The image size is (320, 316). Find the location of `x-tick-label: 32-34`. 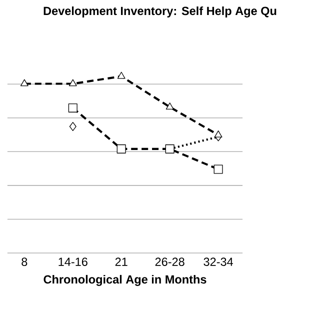

x-tick-label: 32-34 is located at coordinates (218, 262).